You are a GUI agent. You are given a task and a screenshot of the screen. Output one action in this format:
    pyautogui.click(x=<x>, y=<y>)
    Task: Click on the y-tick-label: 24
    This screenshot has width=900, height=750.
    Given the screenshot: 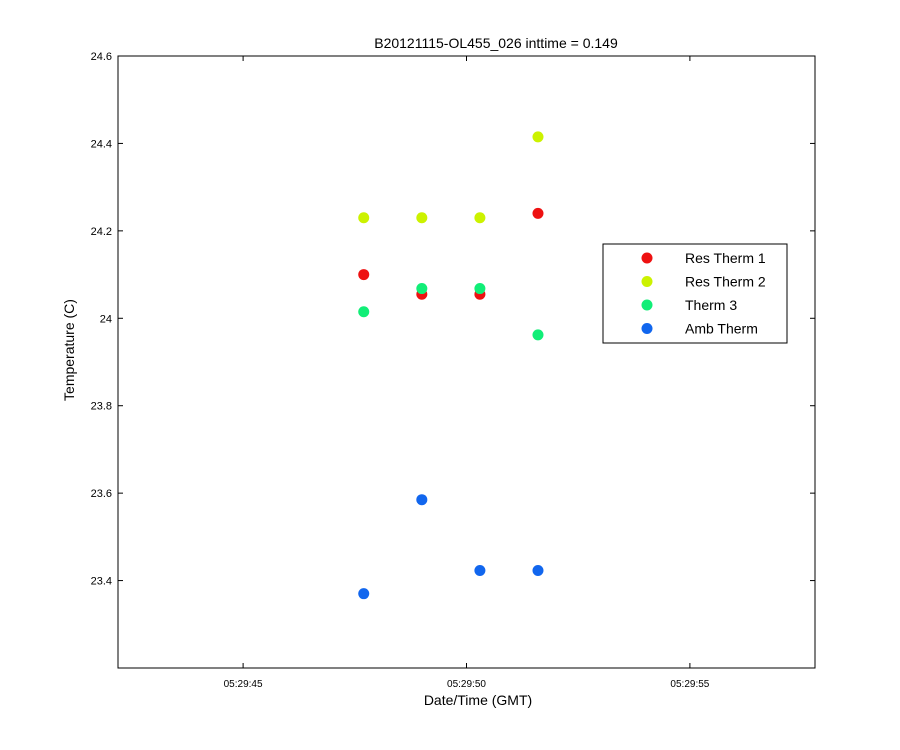 What is the action you would take?
    pyautogui.click(x=106, y=319)
    